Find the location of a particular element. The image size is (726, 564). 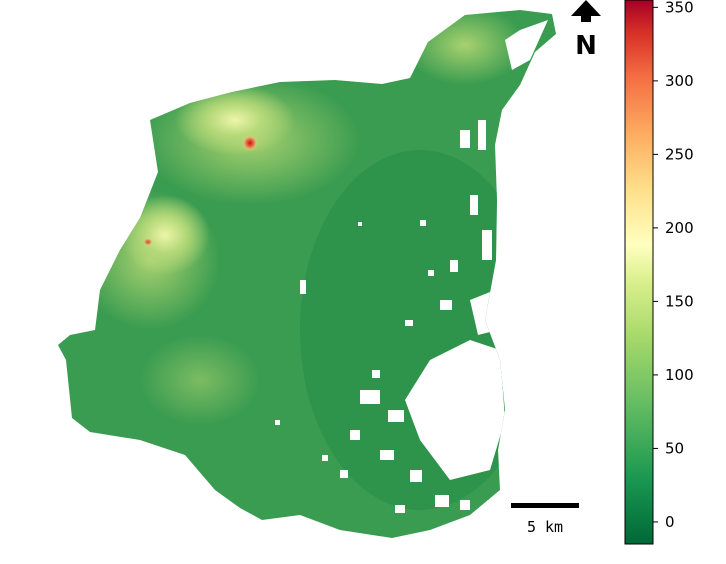

colorbar-tick-label: 100 is located at coordinates (679, 375).